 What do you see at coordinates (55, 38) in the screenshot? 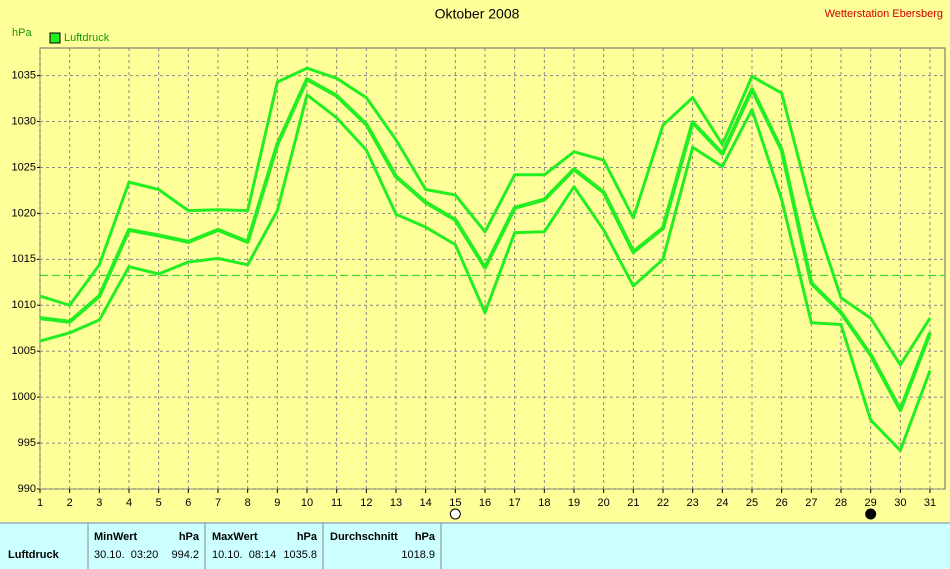
I see `legend-swatch` at bounding box center [55, 38].